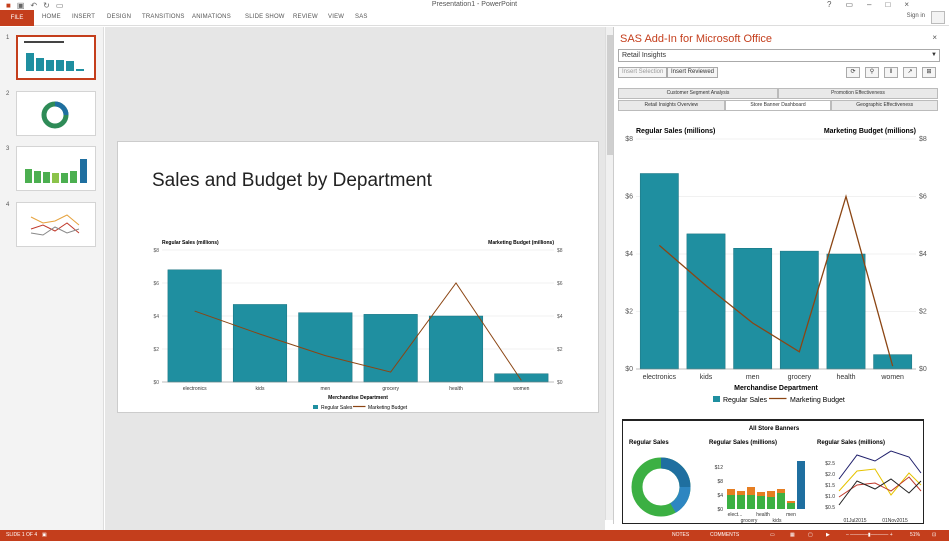  Describe the element at coordinates (934, 535) in the screenshot. I see `fit-to-window-icon: ⊡` at that location.